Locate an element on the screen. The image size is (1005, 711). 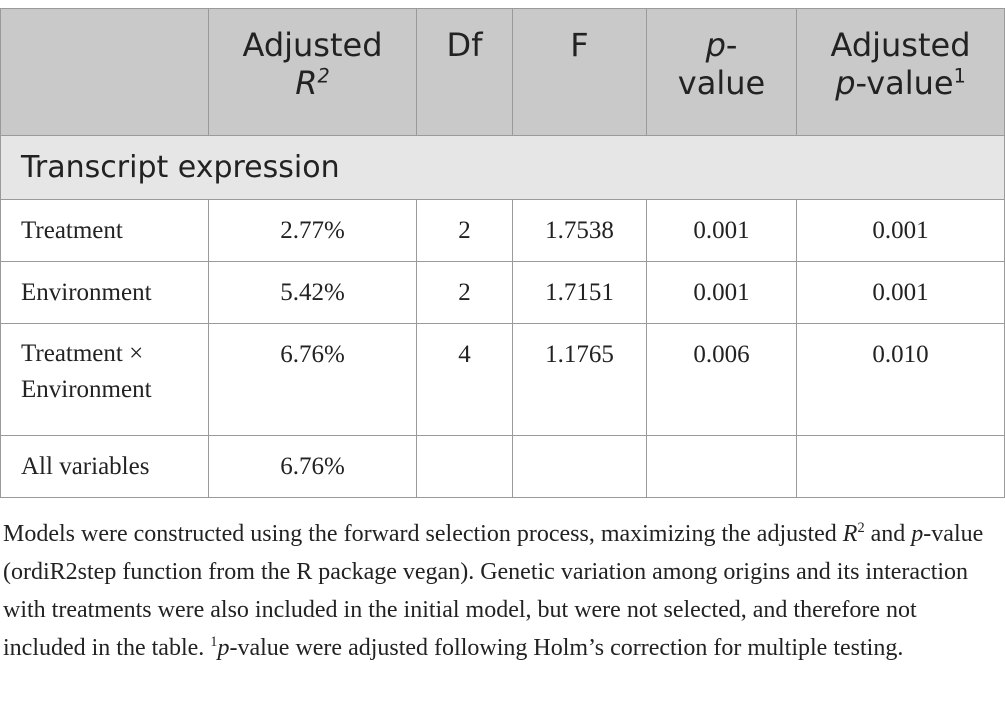
row-label: Environment is located at coordinates (104, 292).